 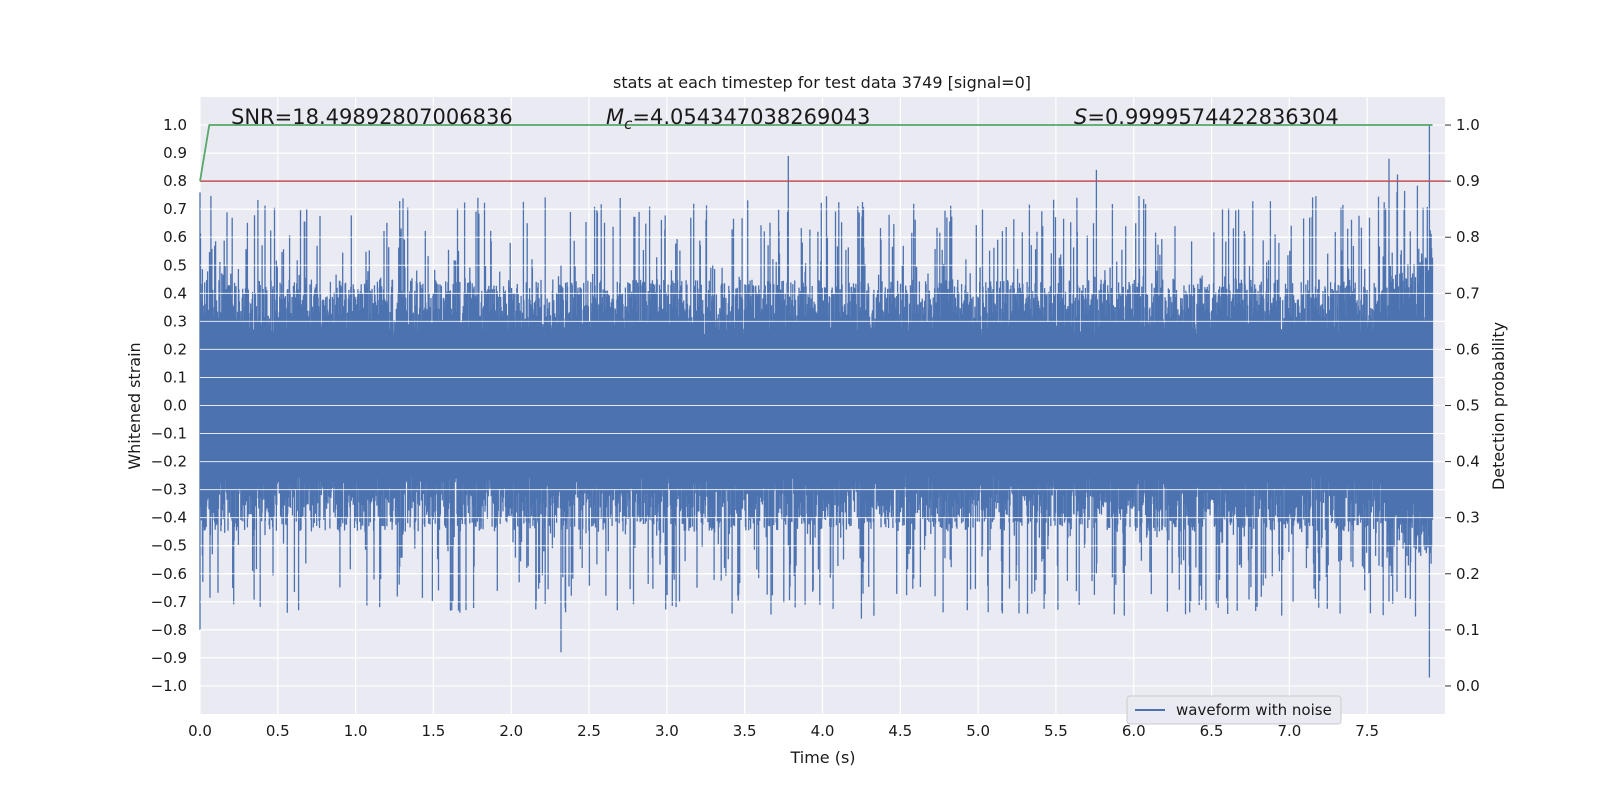 What do you see at coordinates (1468, 574) in the screenshot?
I see `y-right-tick-label: 0.2` at bounding box center [1468, 574].